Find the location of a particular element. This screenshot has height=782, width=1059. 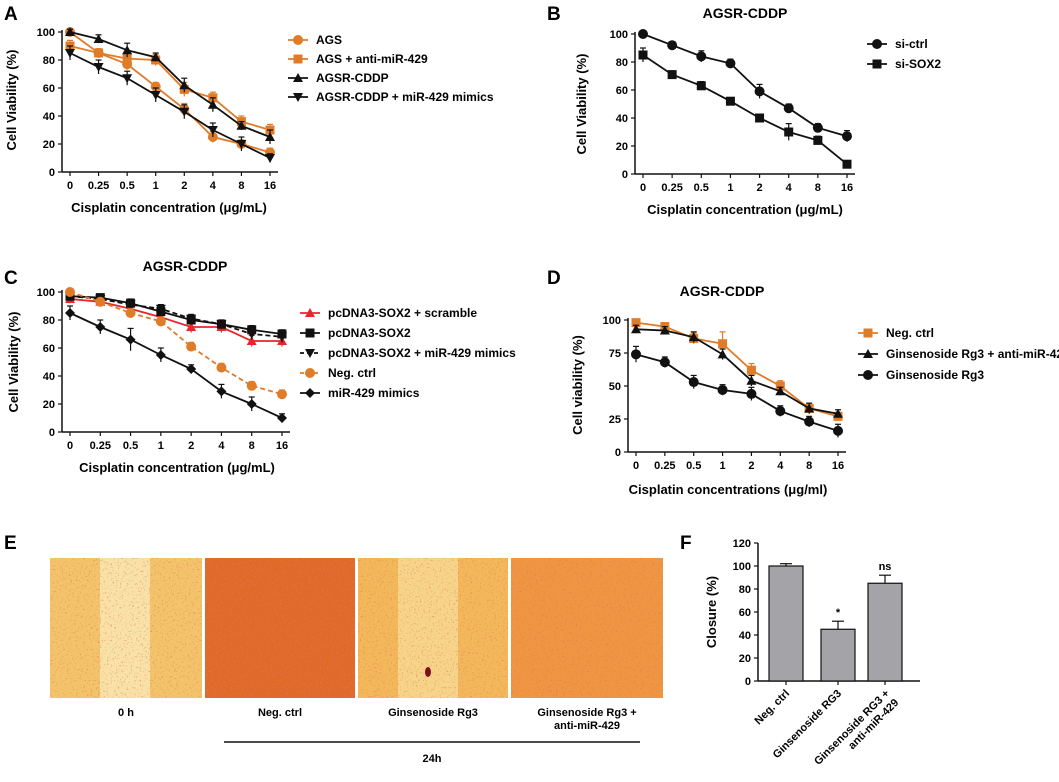

x-tick-label: Neg. ctrl is located at coordinates (773, 708).